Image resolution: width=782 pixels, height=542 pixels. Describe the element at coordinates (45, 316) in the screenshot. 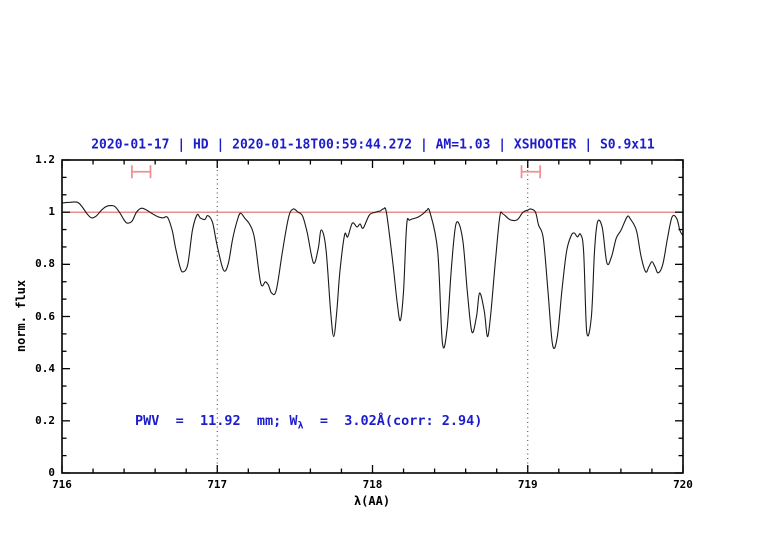

I see `y-tick-label: 0.6` at that location.